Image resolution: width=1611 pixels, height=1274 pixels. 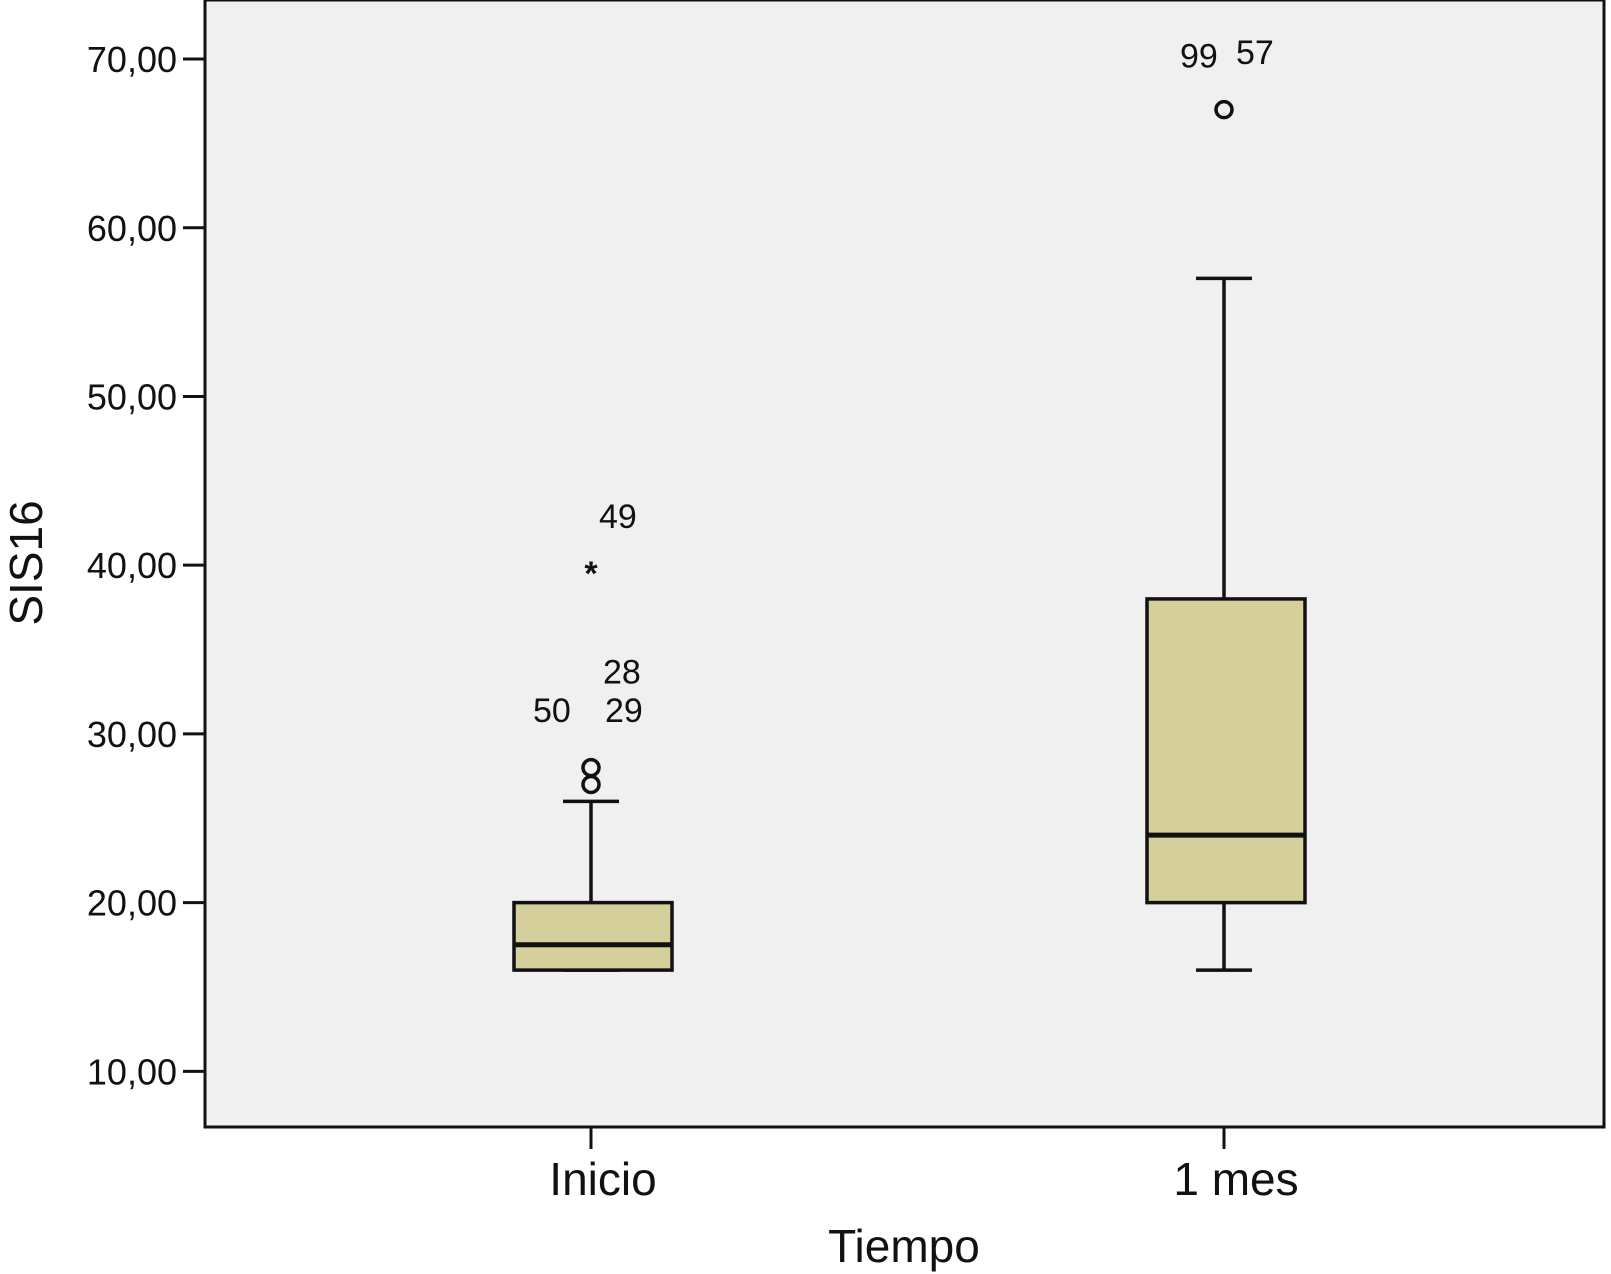 What do you see at coordinates (1255, 53) in the screenshot?
I see `outlier-label: 57` at bounding box center [1255, 53].